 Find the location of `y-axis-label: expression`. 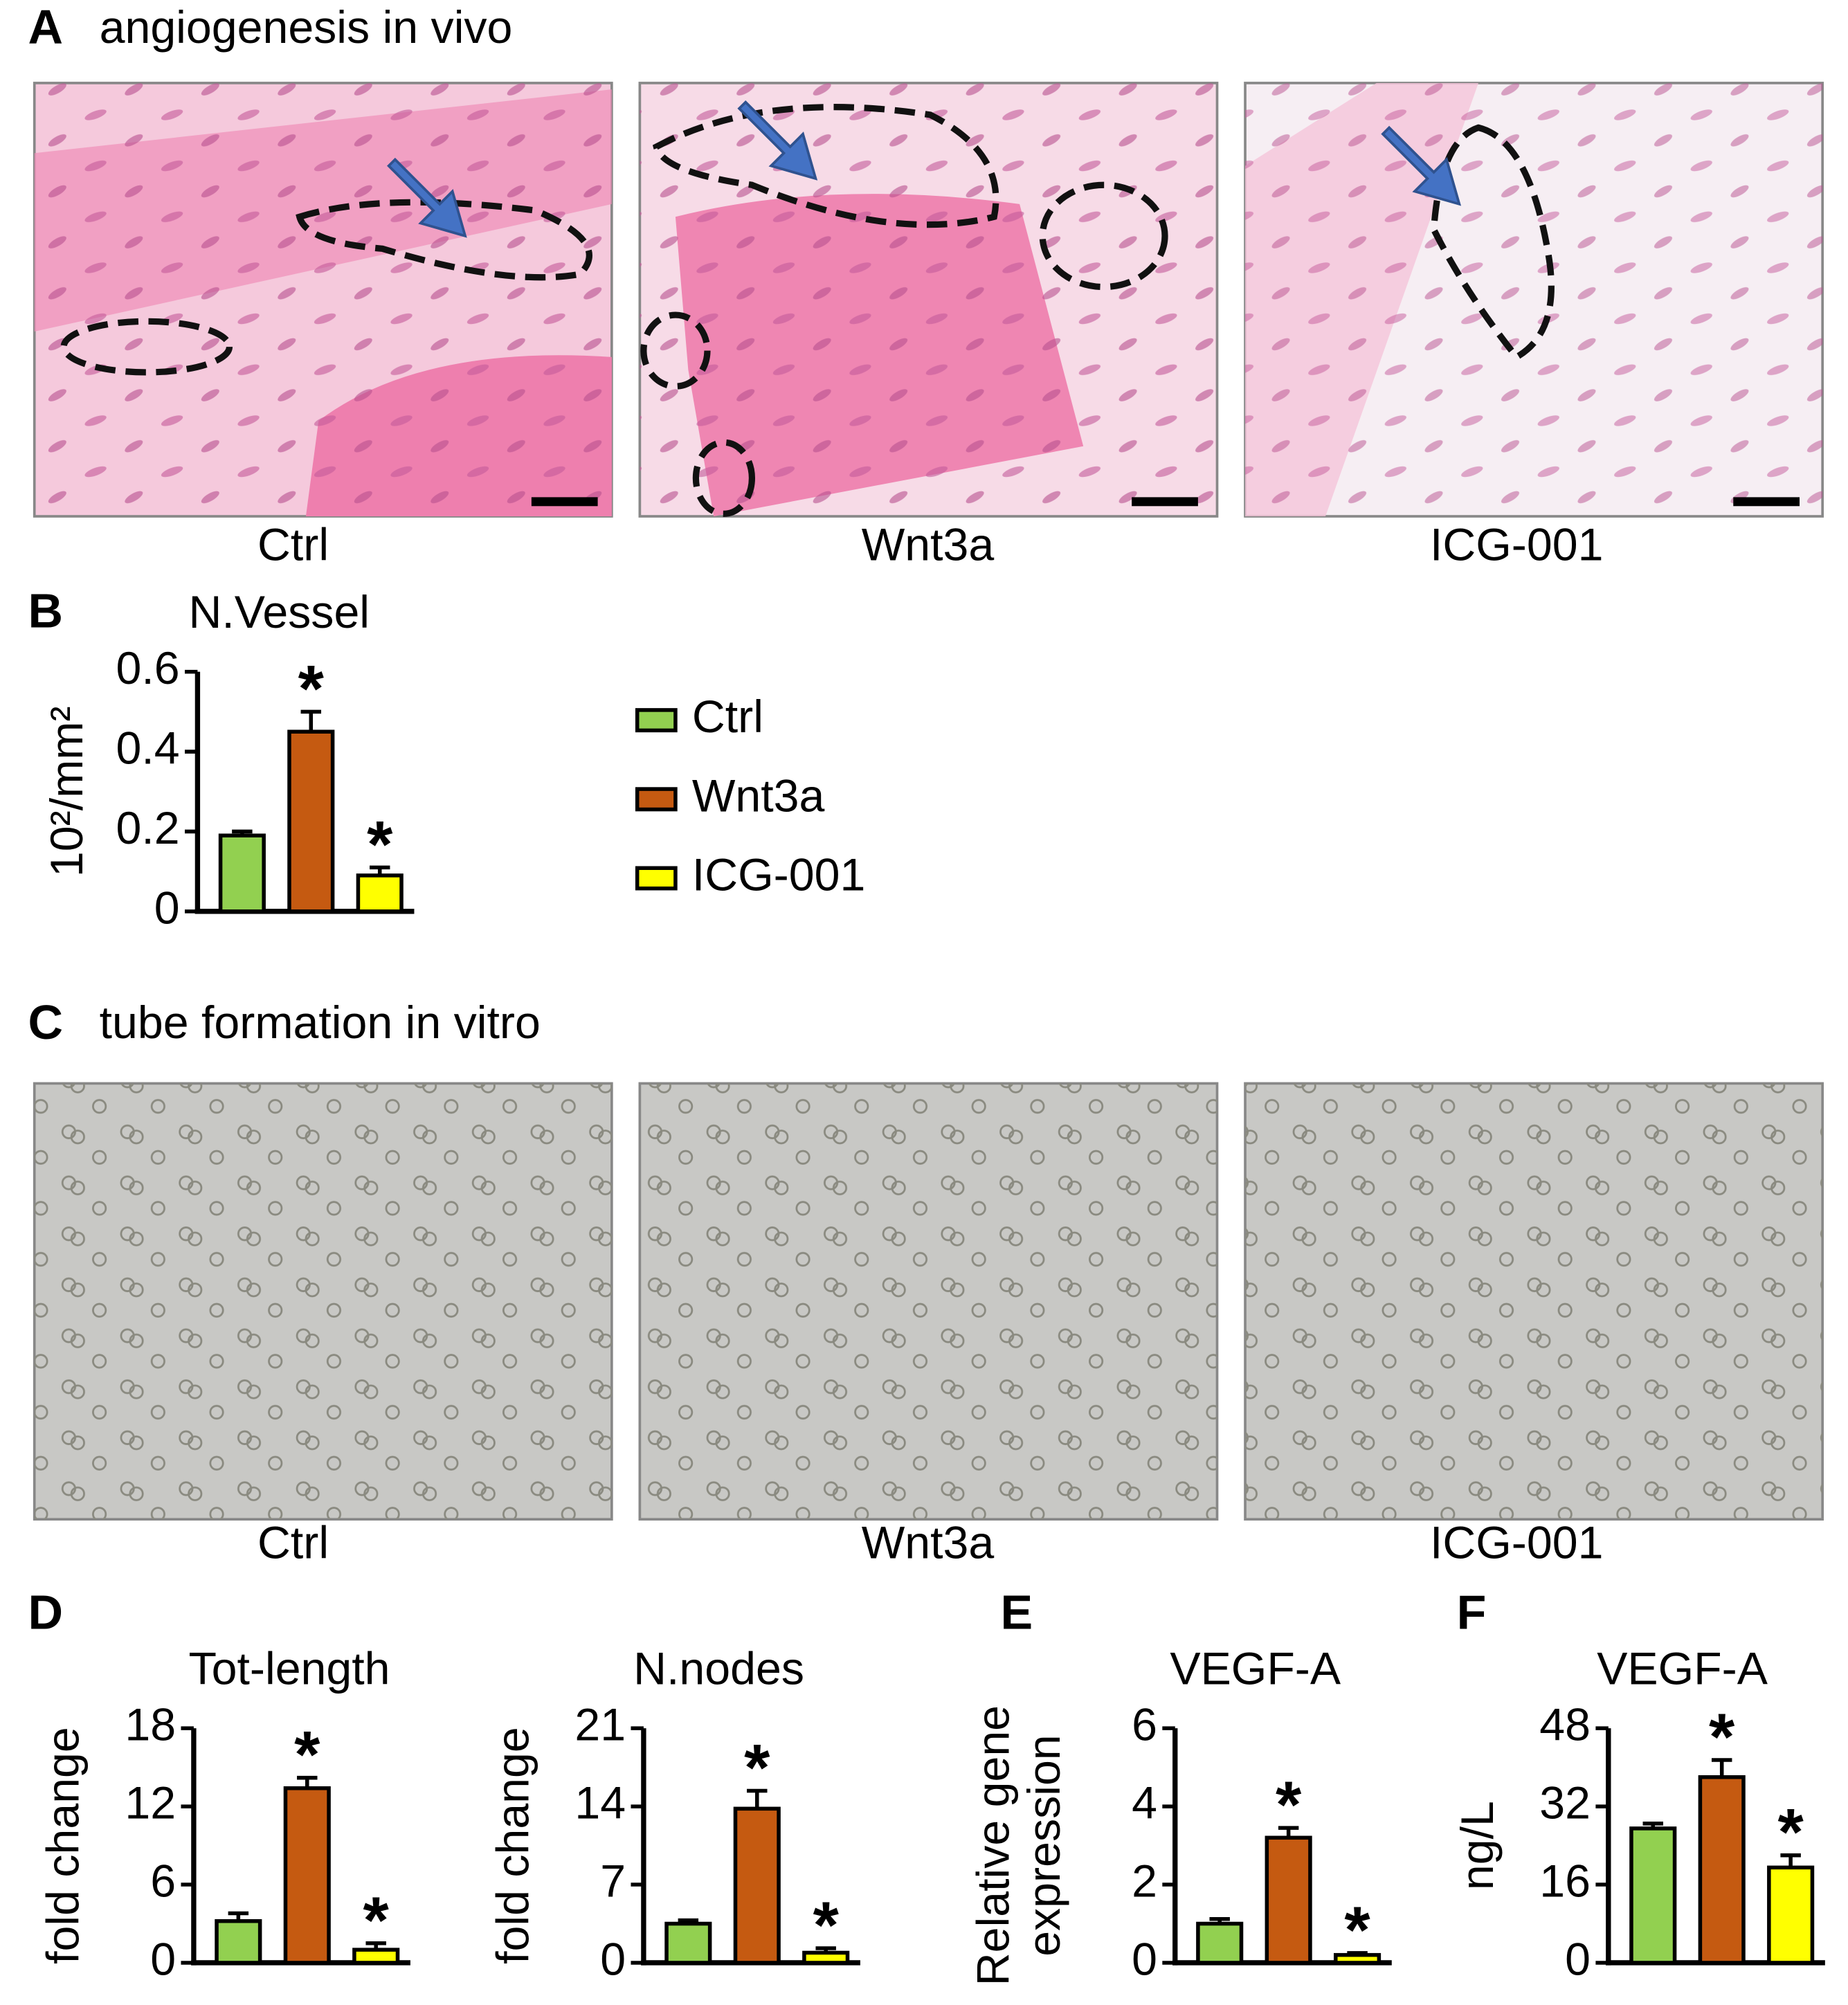

y-axis-label: expression is located at coordinates (1044, 1845).